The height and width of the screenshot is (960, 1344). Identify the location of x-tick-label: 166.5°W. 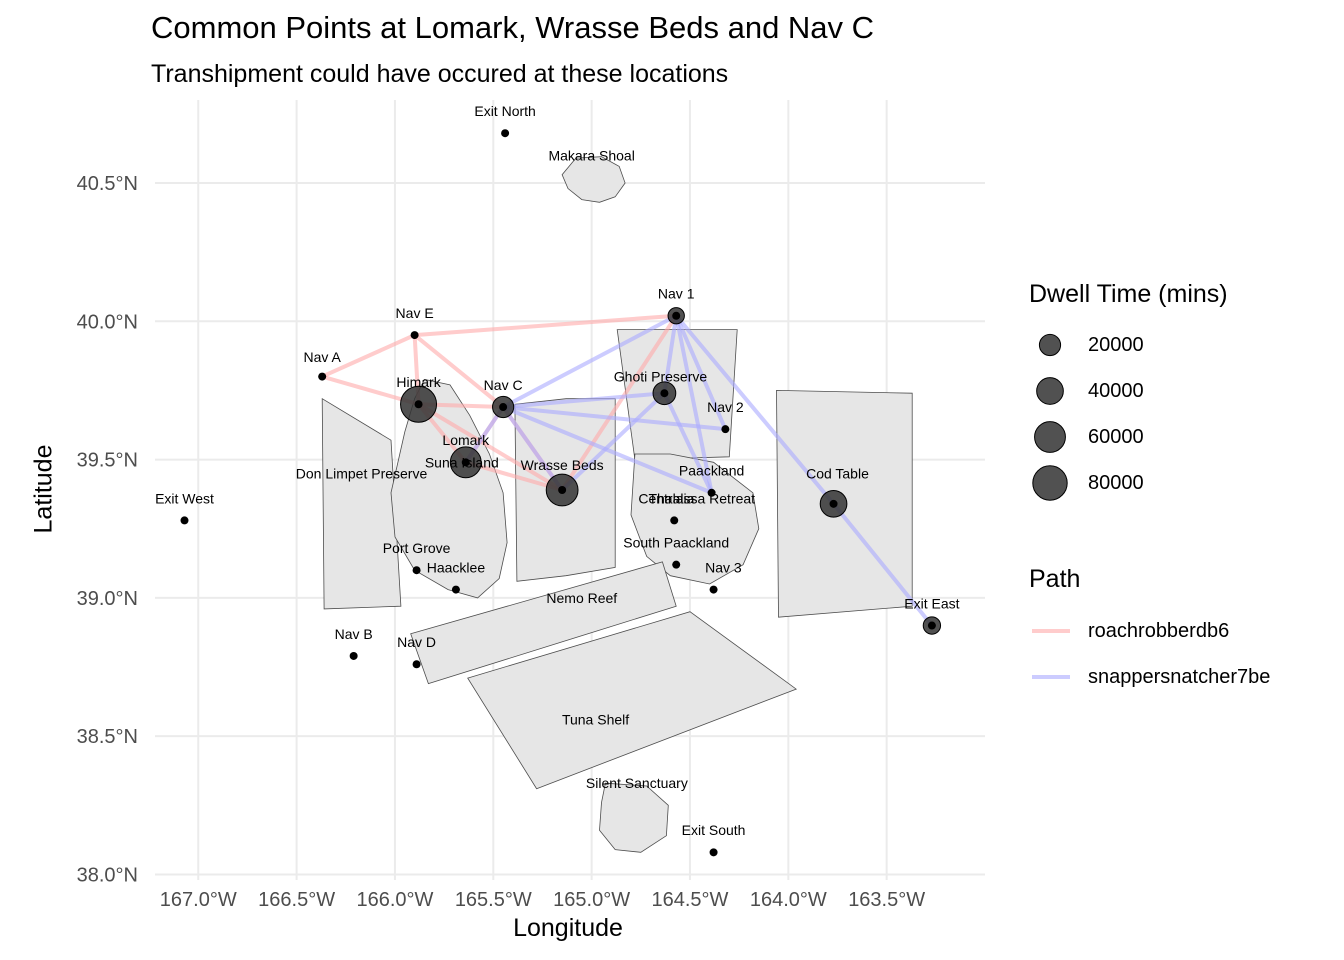
(296, 900).